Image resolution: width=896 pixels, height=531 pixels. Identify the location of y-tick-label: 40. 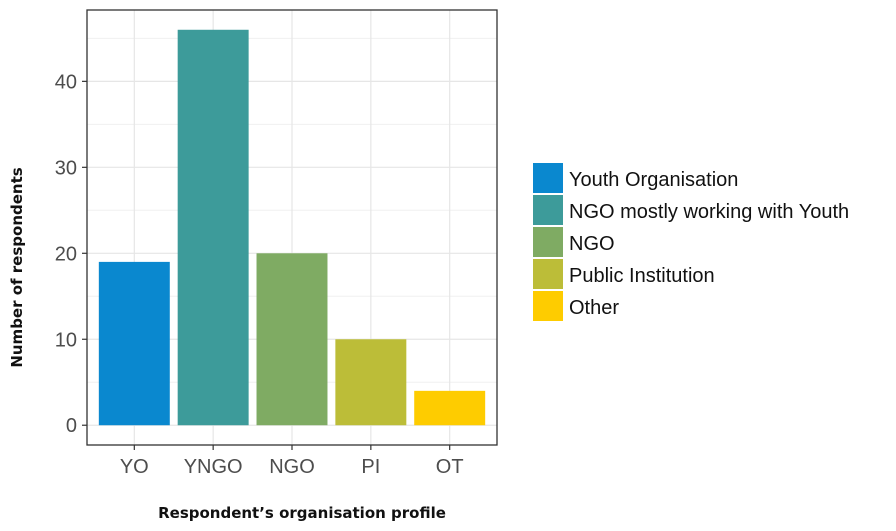
(66, 82).